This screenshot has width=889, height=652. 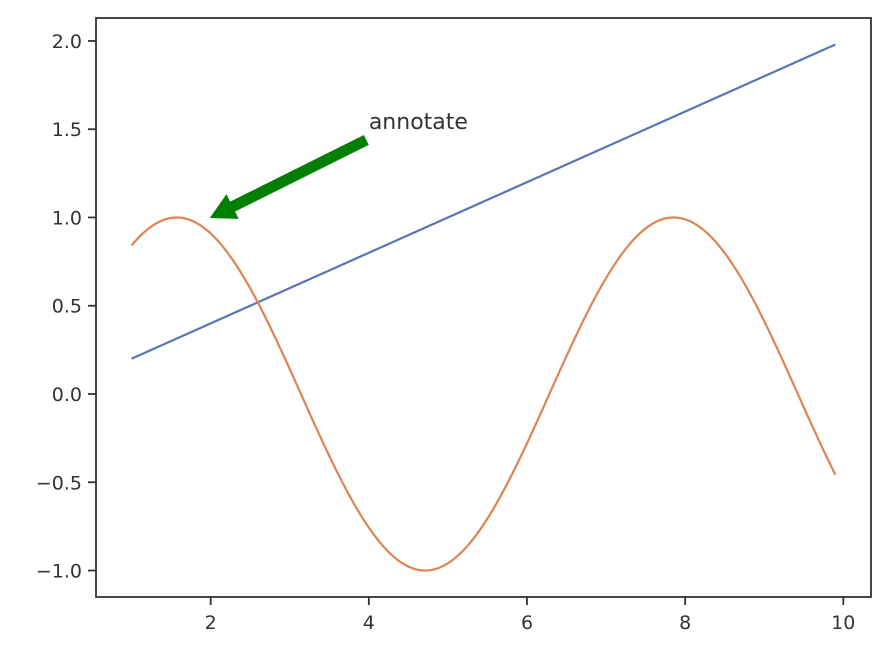 I want to click on y-tick-label: 1.5, so click(x=67, y=130).